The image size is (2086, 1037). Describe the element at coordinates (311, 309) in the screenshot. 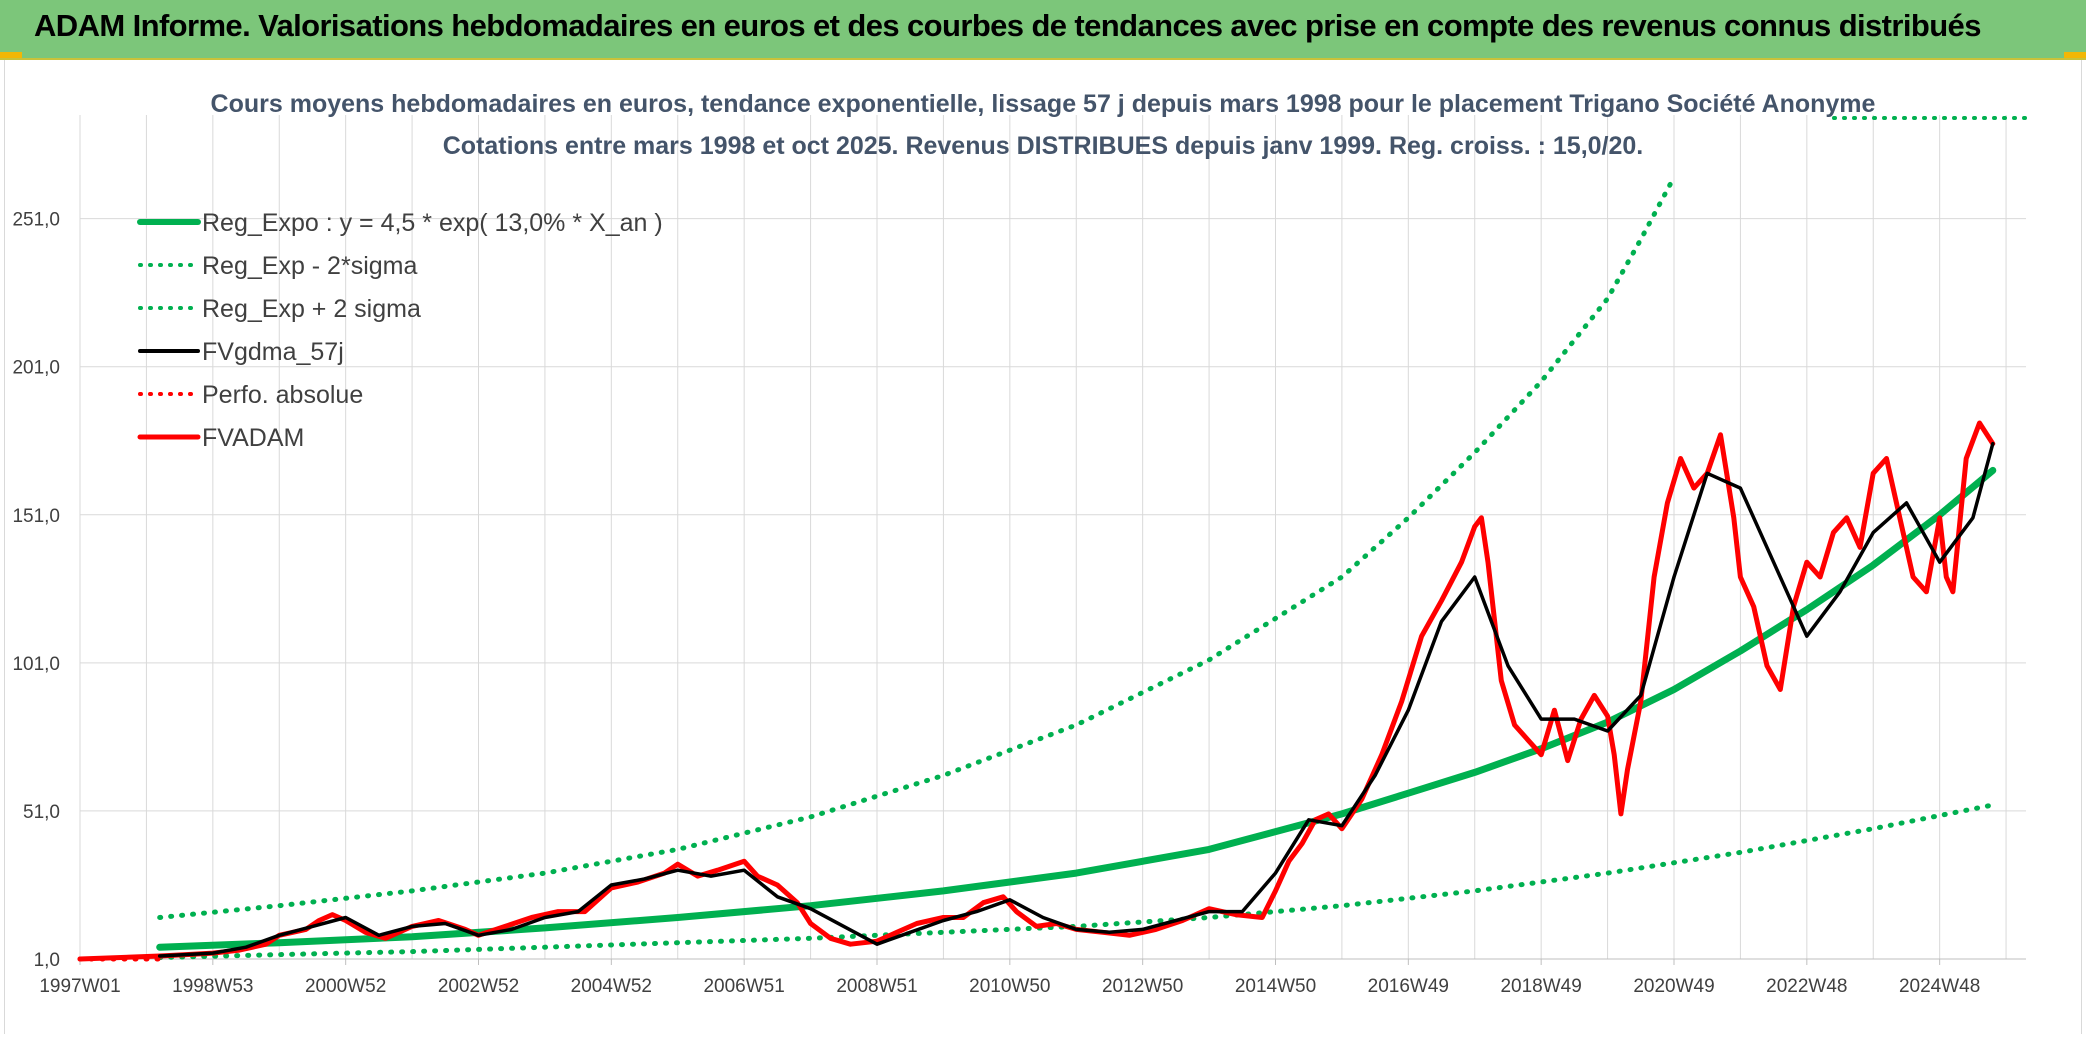

I see `legend-label: Reg_Exp + 2 sigma` at that location.